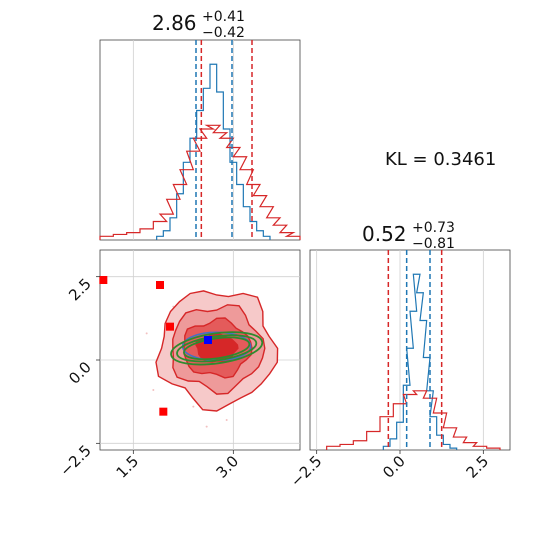  I want to click on title-param-2: 0.52 +0.73 −0.81, so click(408, 236).